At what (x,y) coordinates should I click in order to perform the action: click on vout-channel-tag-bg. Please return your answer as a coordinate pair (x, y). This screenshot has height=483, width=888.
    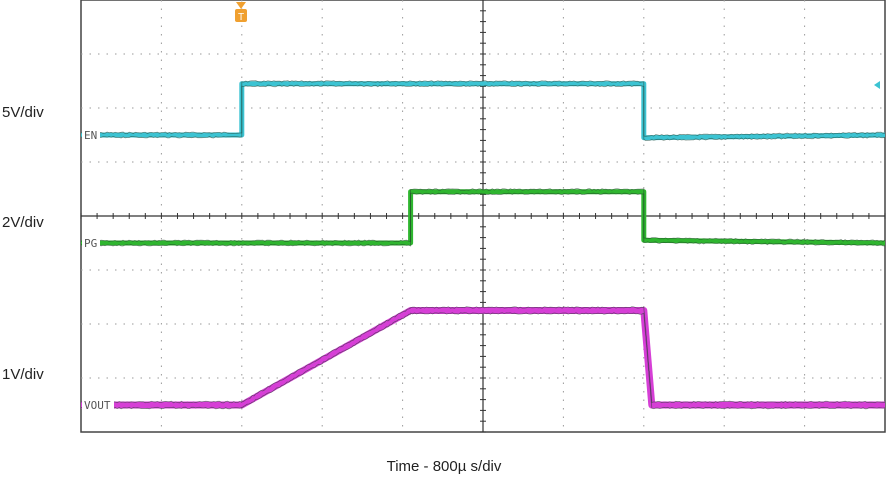
    Looking at the image, I should click on (98, 404).